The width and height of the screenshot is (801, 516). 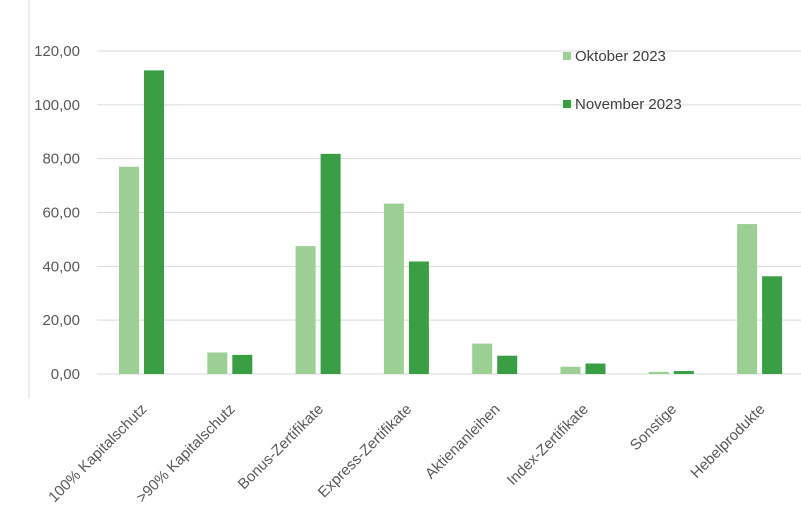 What do you see at coordinates (57, 105) in the screenshot?
I see `y-tick-label: 100,00` at bounding box center [57, 105].